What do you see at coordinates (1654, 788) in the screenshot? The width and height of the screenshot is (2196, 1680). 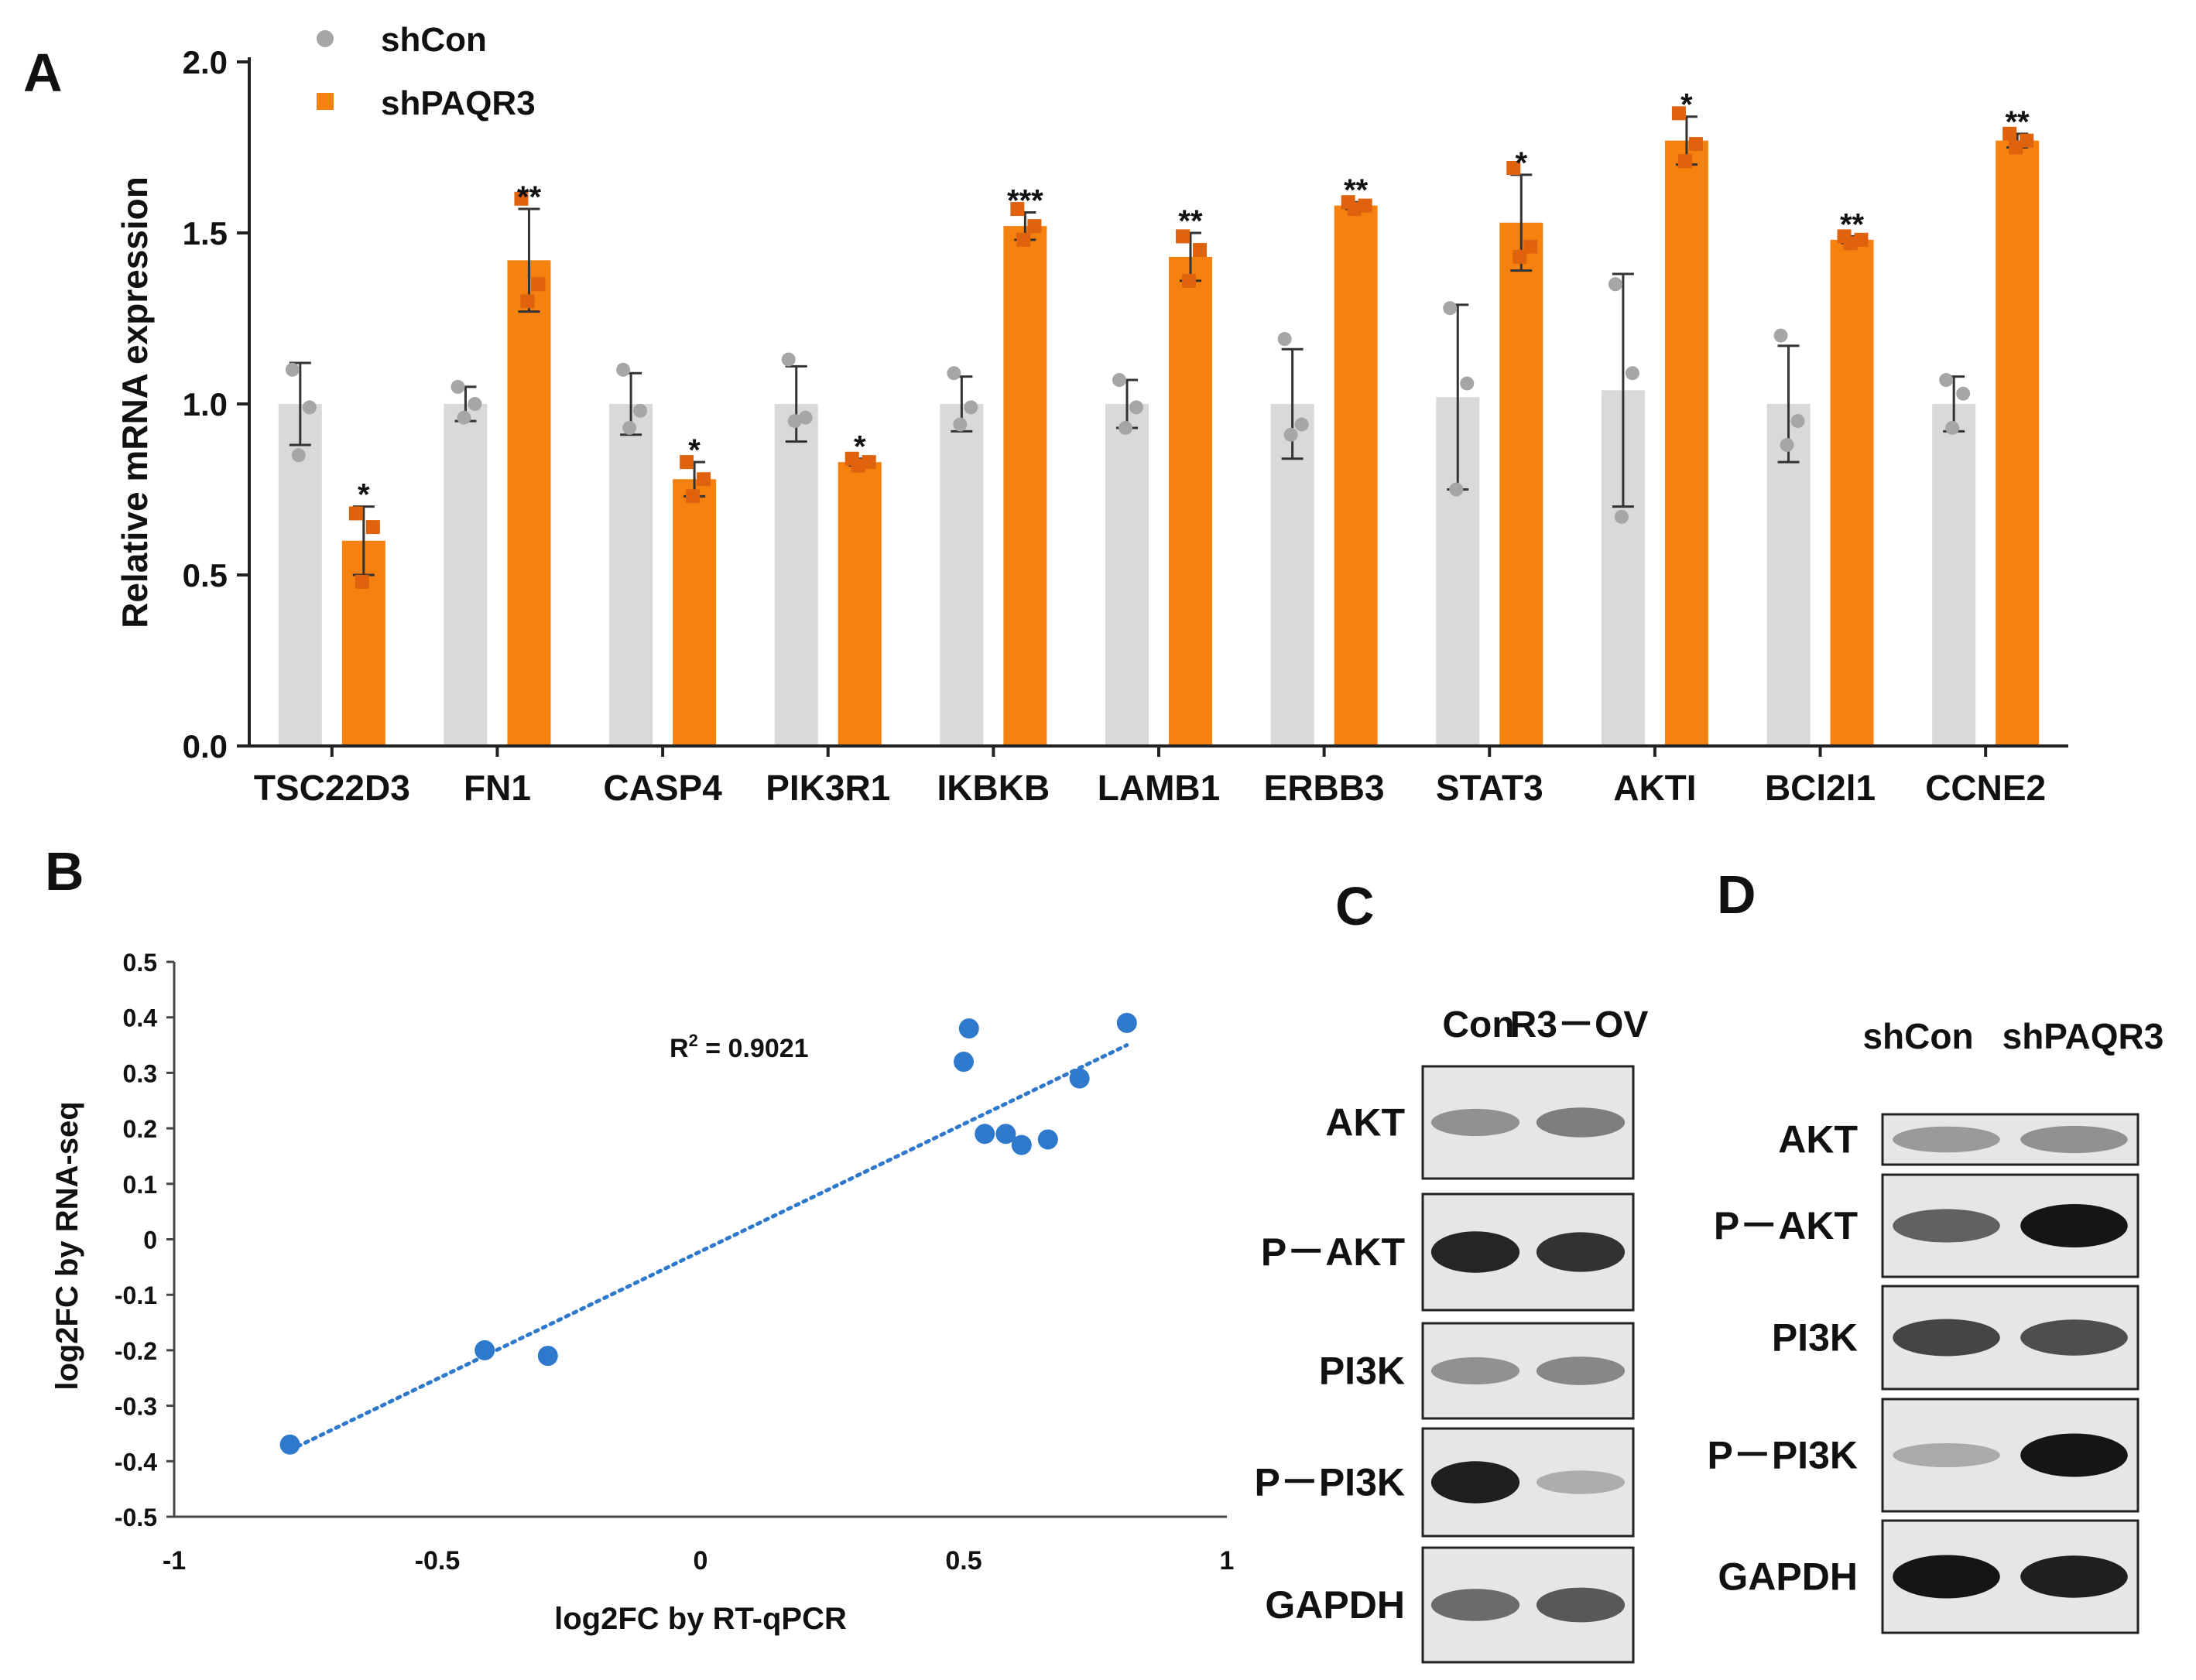 I see `category-label: AKTI` at bounding box center [1654, 788].